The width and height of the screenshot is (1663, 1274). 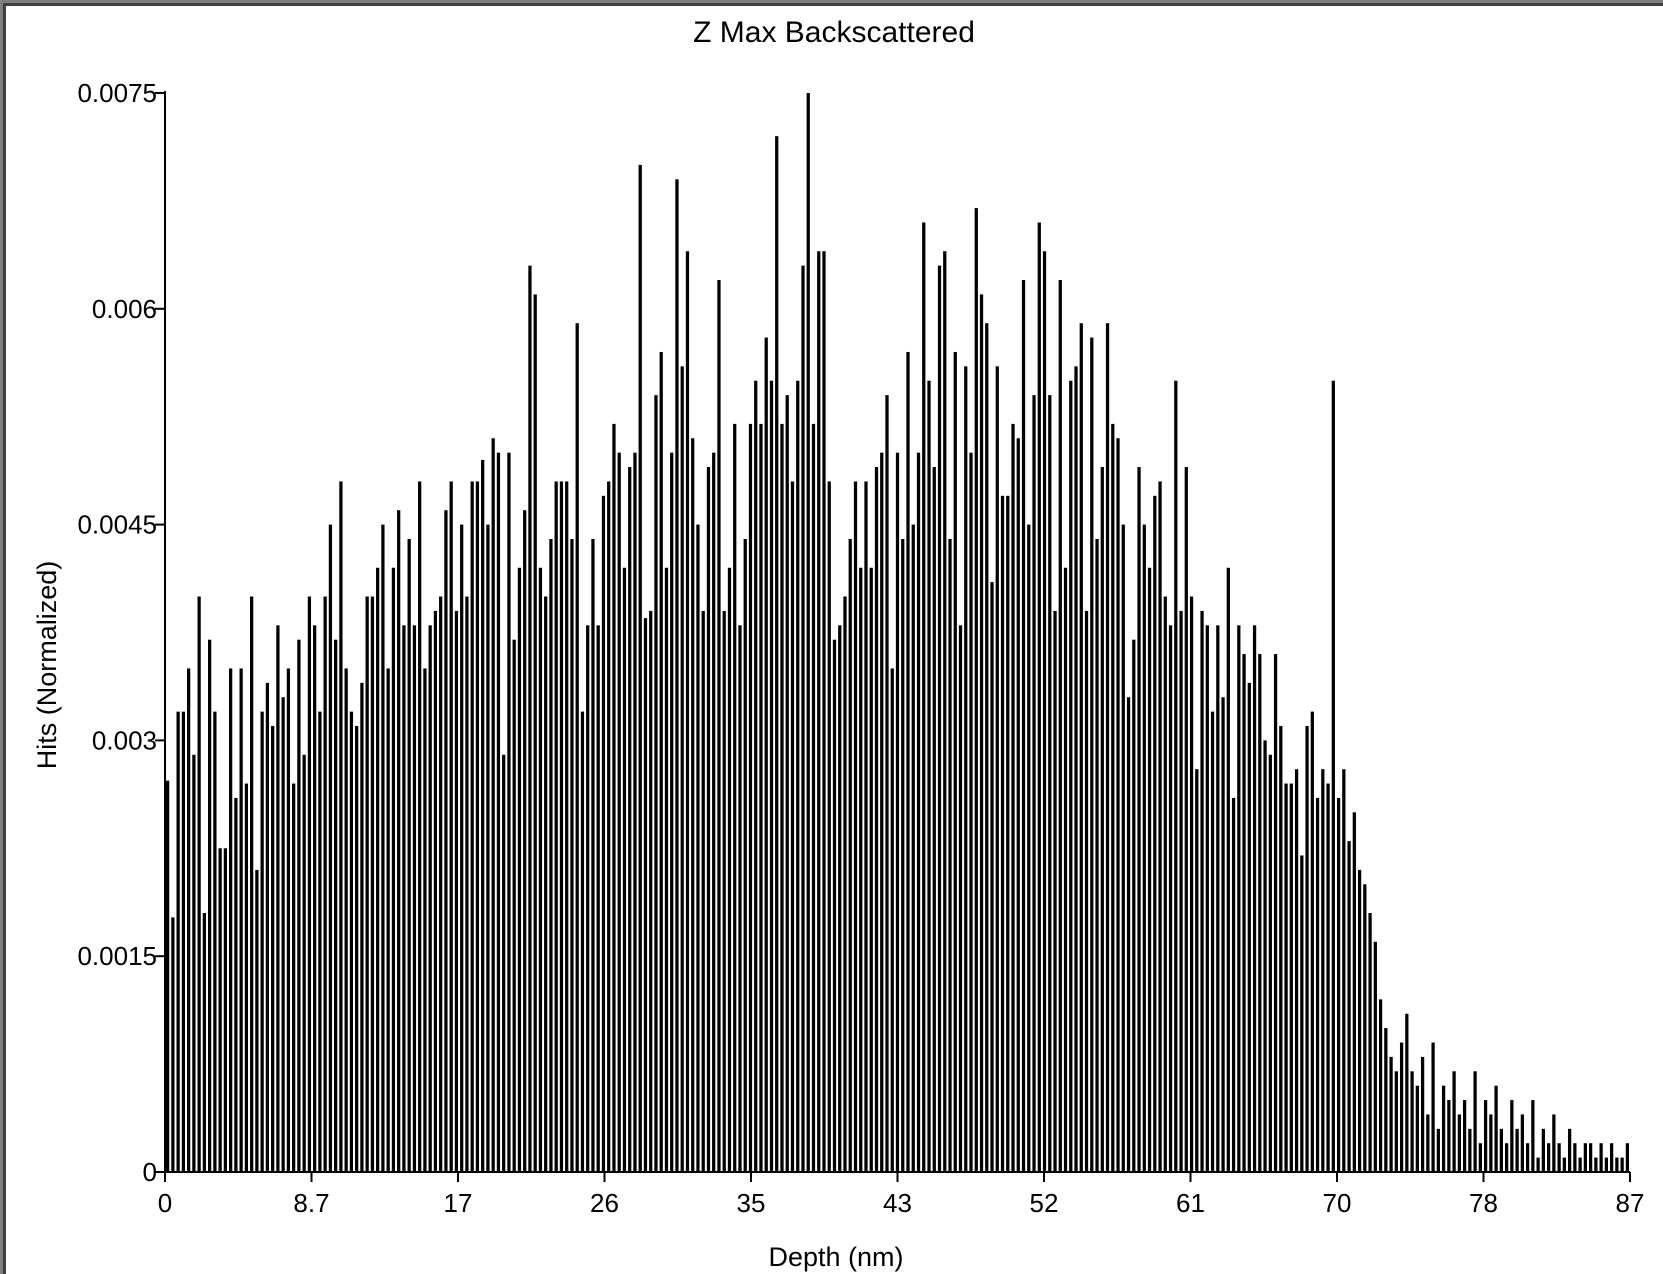 What do you see at coordinates (121, 632) in the screenshot?
I see `y-ticks-group: 0 0.0015 0.003 0.0045 0.006 0.0075` at bounding box center [121, 632].